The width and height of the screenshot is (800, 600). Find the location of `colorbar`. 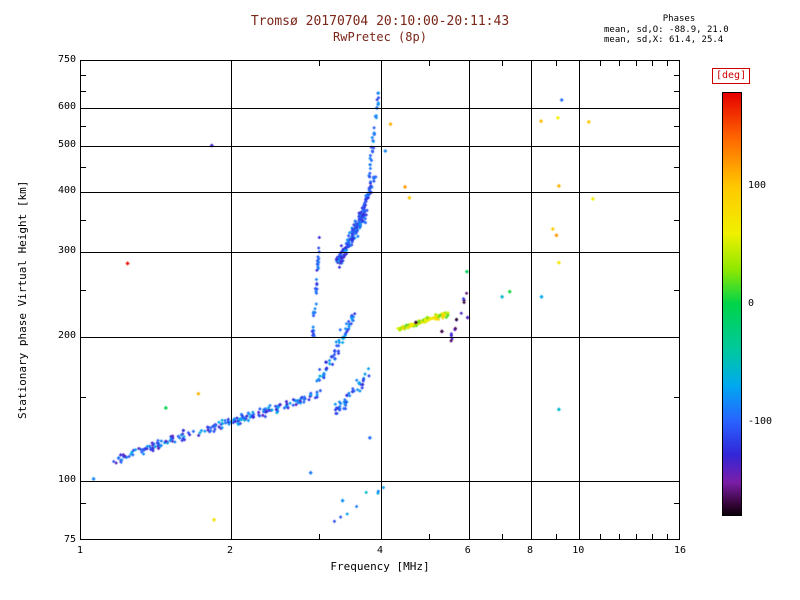

colorbar is located at coordinates (732, 304).